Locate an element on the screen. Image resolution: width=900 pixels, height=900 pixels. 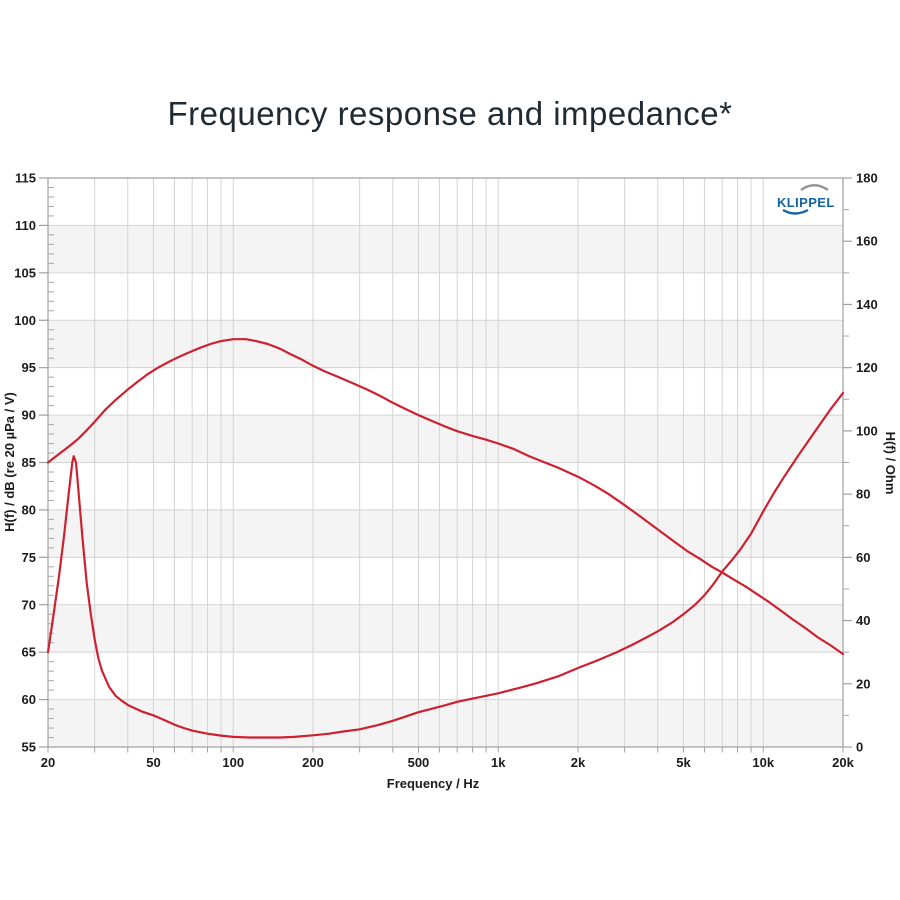
y-left-tick-label: 60 is located at coordinates (29, 699).